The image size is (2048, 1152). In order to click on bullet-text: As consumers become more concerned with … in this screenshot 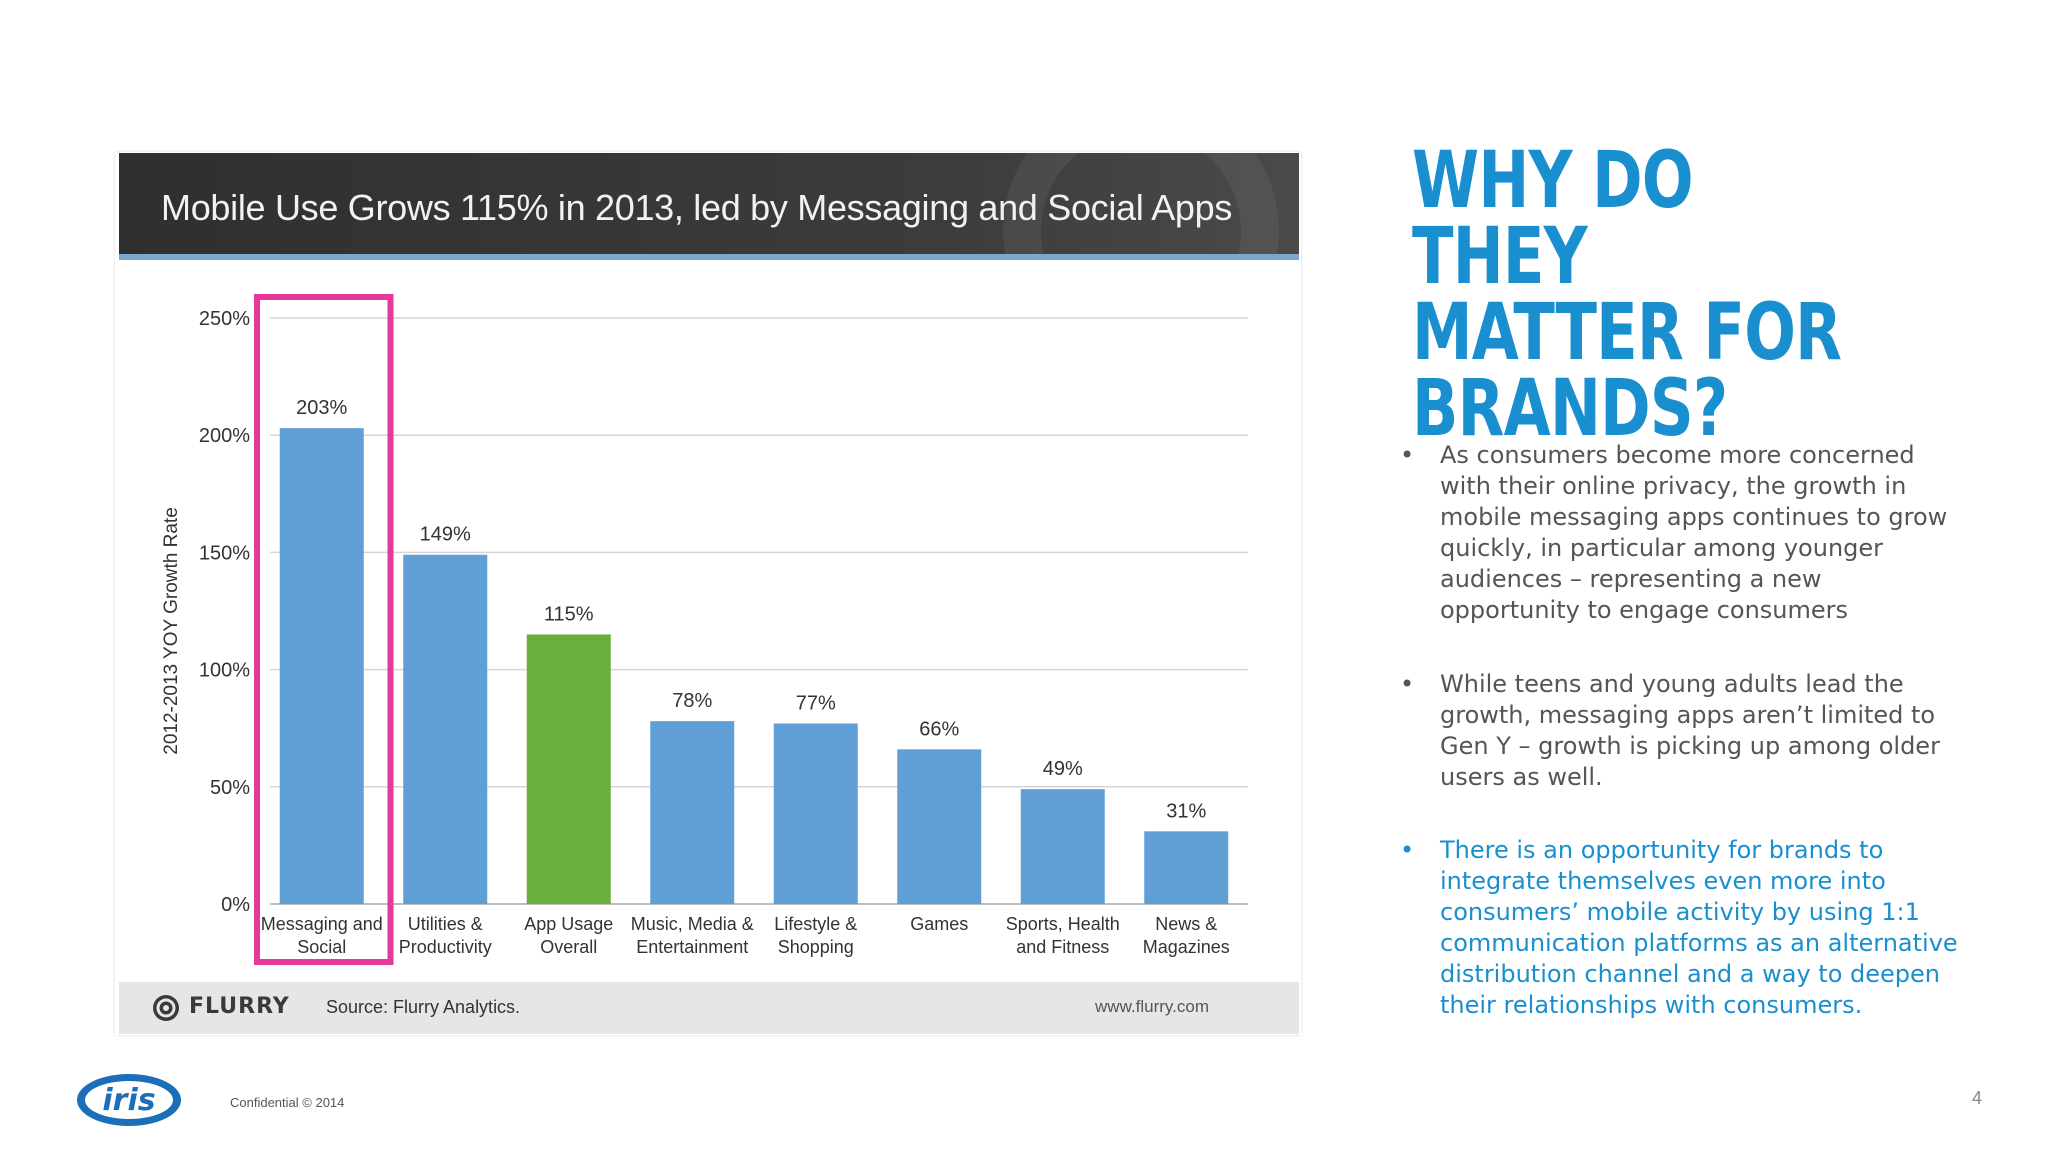, I will do `click(1694, 532)`.